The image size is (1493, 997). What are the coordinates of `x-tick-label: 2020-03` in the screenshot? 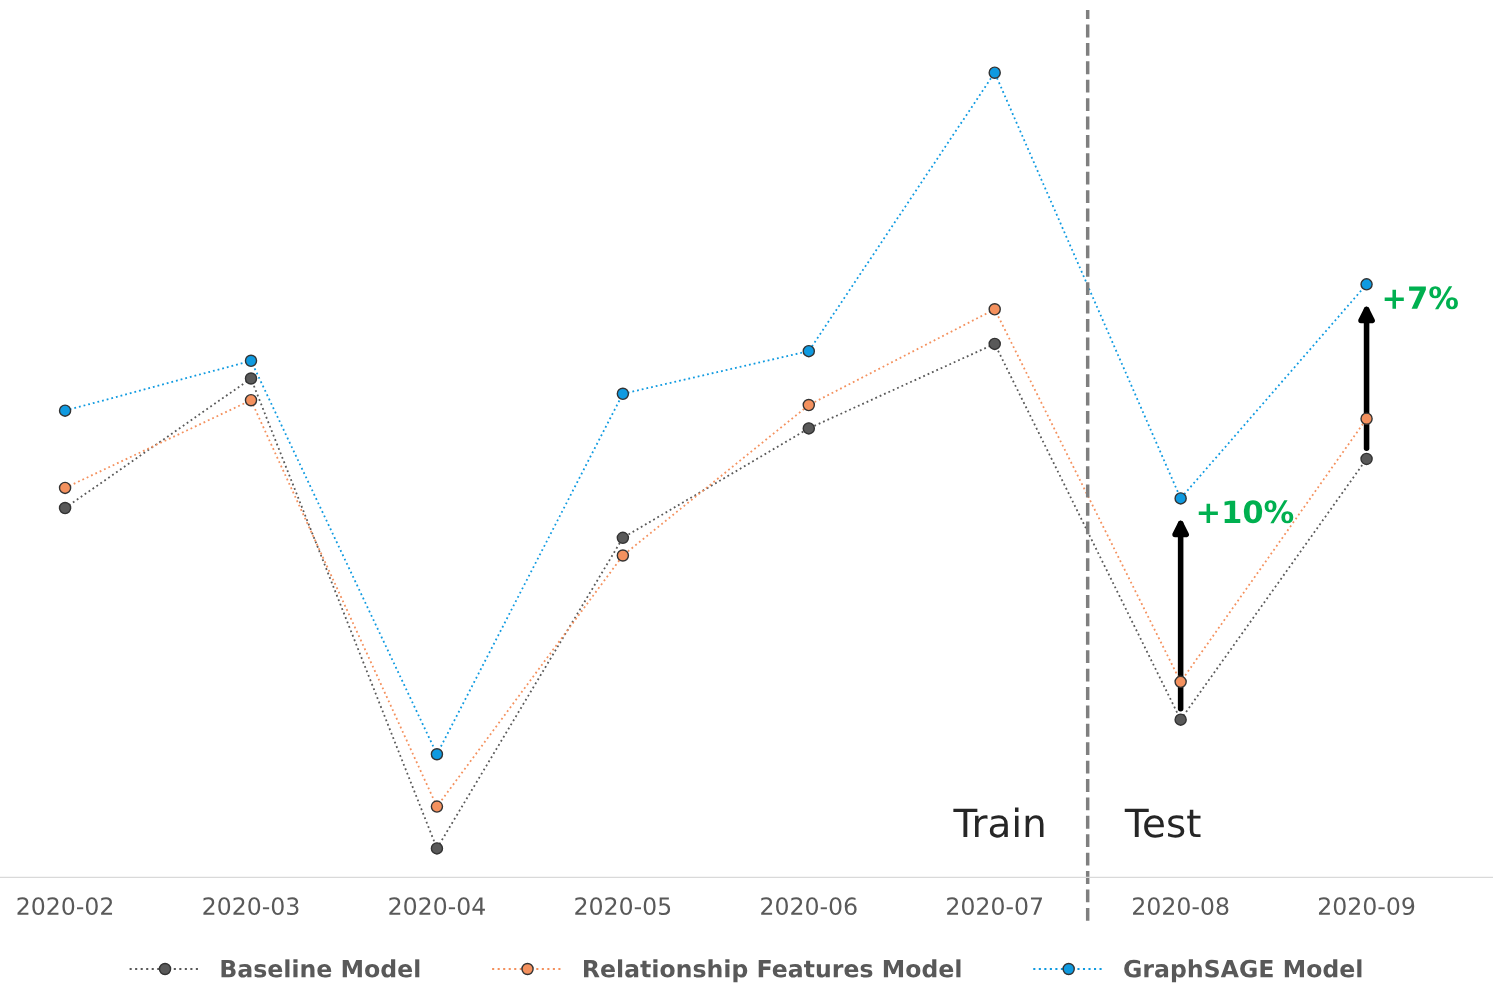 It's located at (251, 906).